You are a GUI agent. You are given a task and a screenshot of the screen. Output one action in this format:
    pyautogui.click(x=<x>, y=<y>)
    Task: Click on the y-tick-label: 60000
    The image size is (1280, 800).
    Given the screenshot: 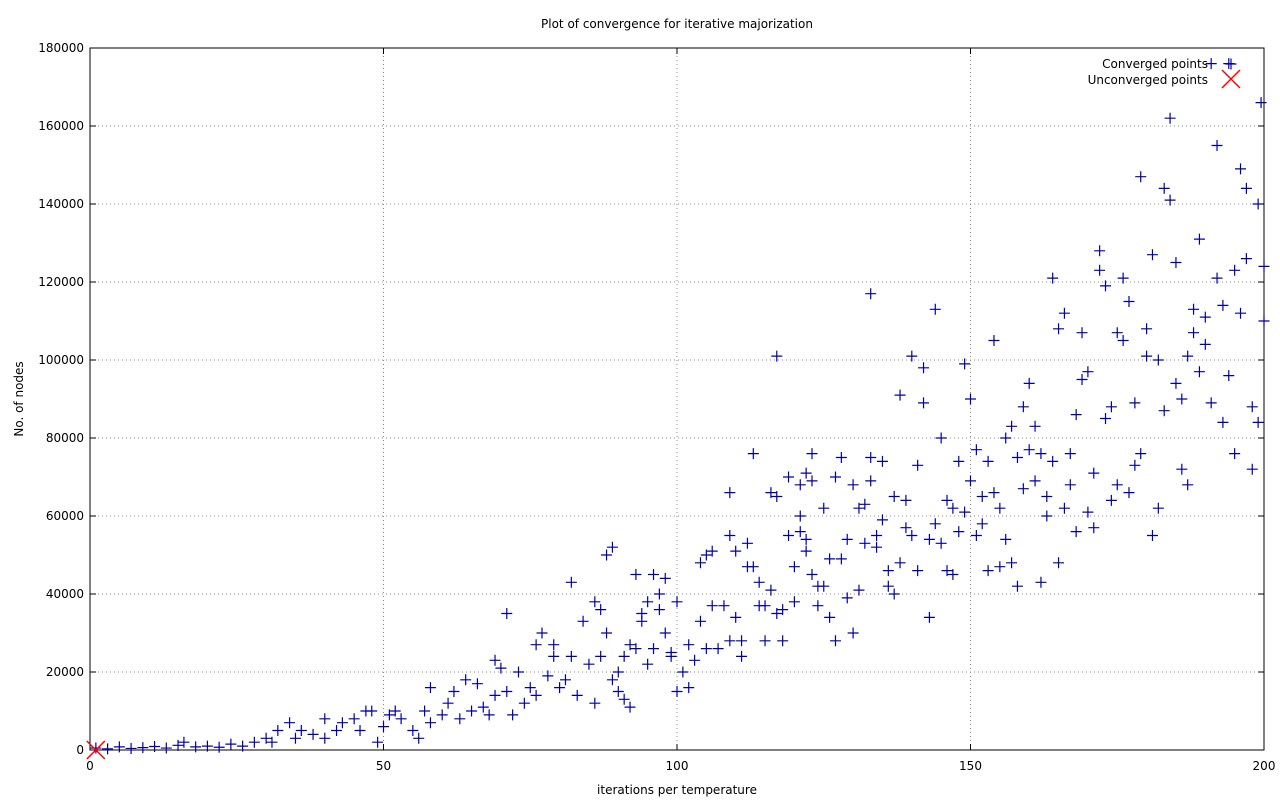 What is the action you would take?
    pyautogui.click(x=65, y=516)
    